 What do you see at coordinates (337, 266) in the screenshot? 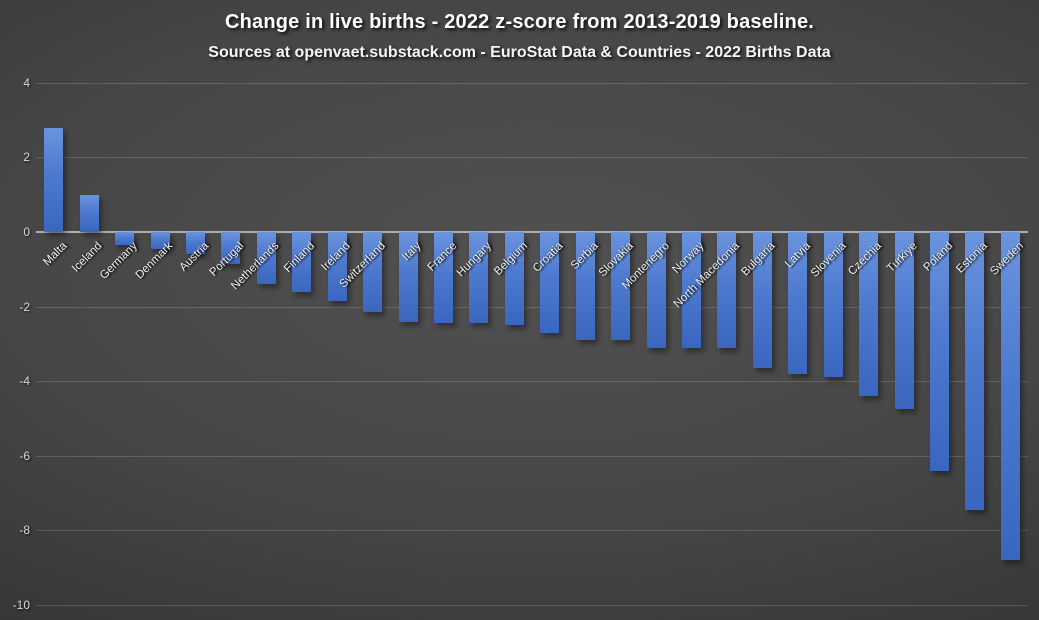
I see `bar-ireland` at bounding box center [337, 266].